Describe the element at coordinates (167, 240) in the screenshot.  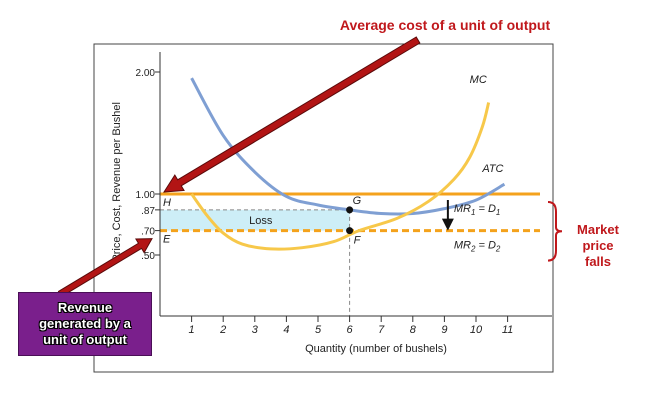
I see `axis-point-label-e: E` at that location.